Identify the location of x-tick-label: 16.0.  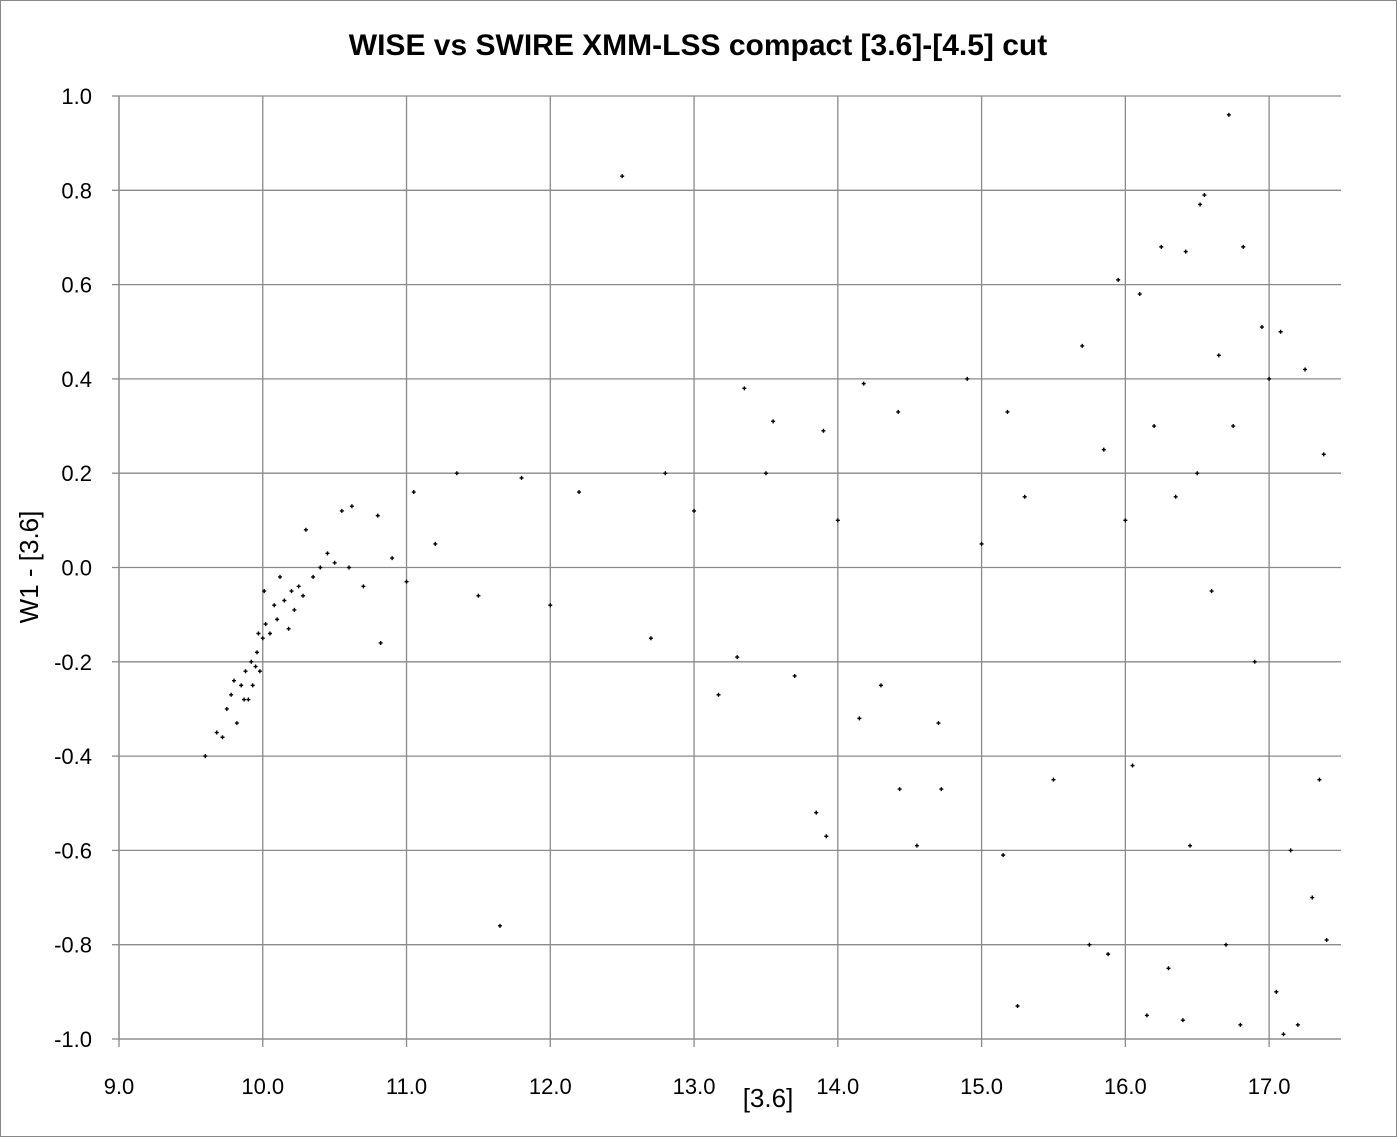
(1125, 1086).